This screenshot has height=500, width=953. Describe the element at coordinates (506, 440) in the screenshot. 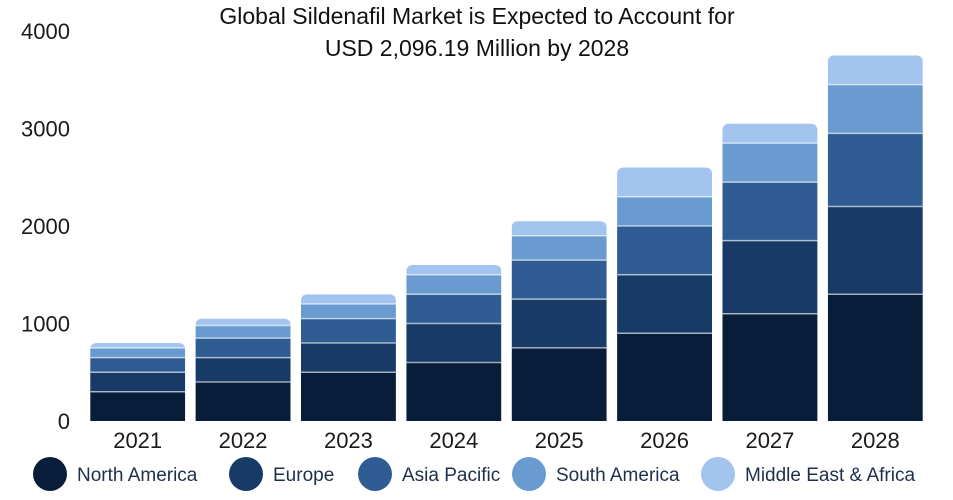

I see `x-axis: 2021 2022 2023 2024 2025 2026 2027 2028` at that location.